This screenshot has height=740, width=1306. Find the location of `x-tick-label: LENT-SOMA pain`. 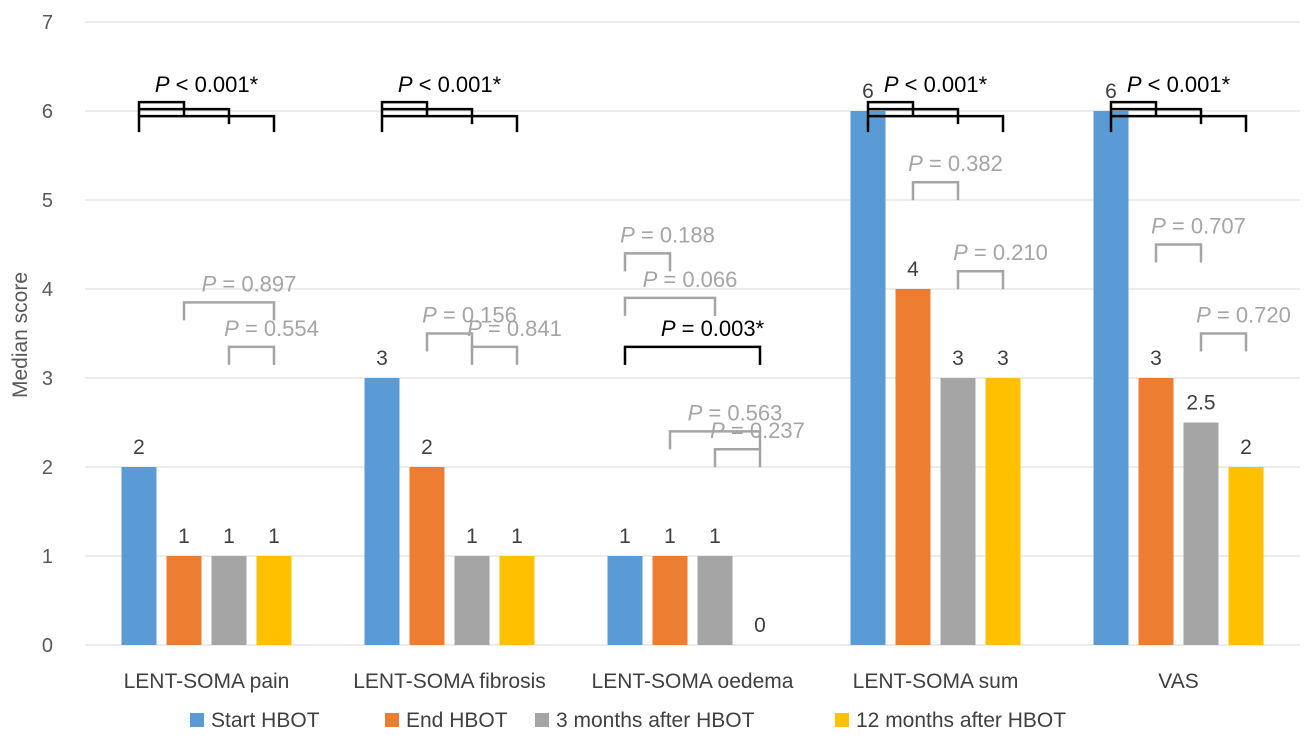

x-tick-label: LENT-SOMA pain is located at coordinates (207, 681).